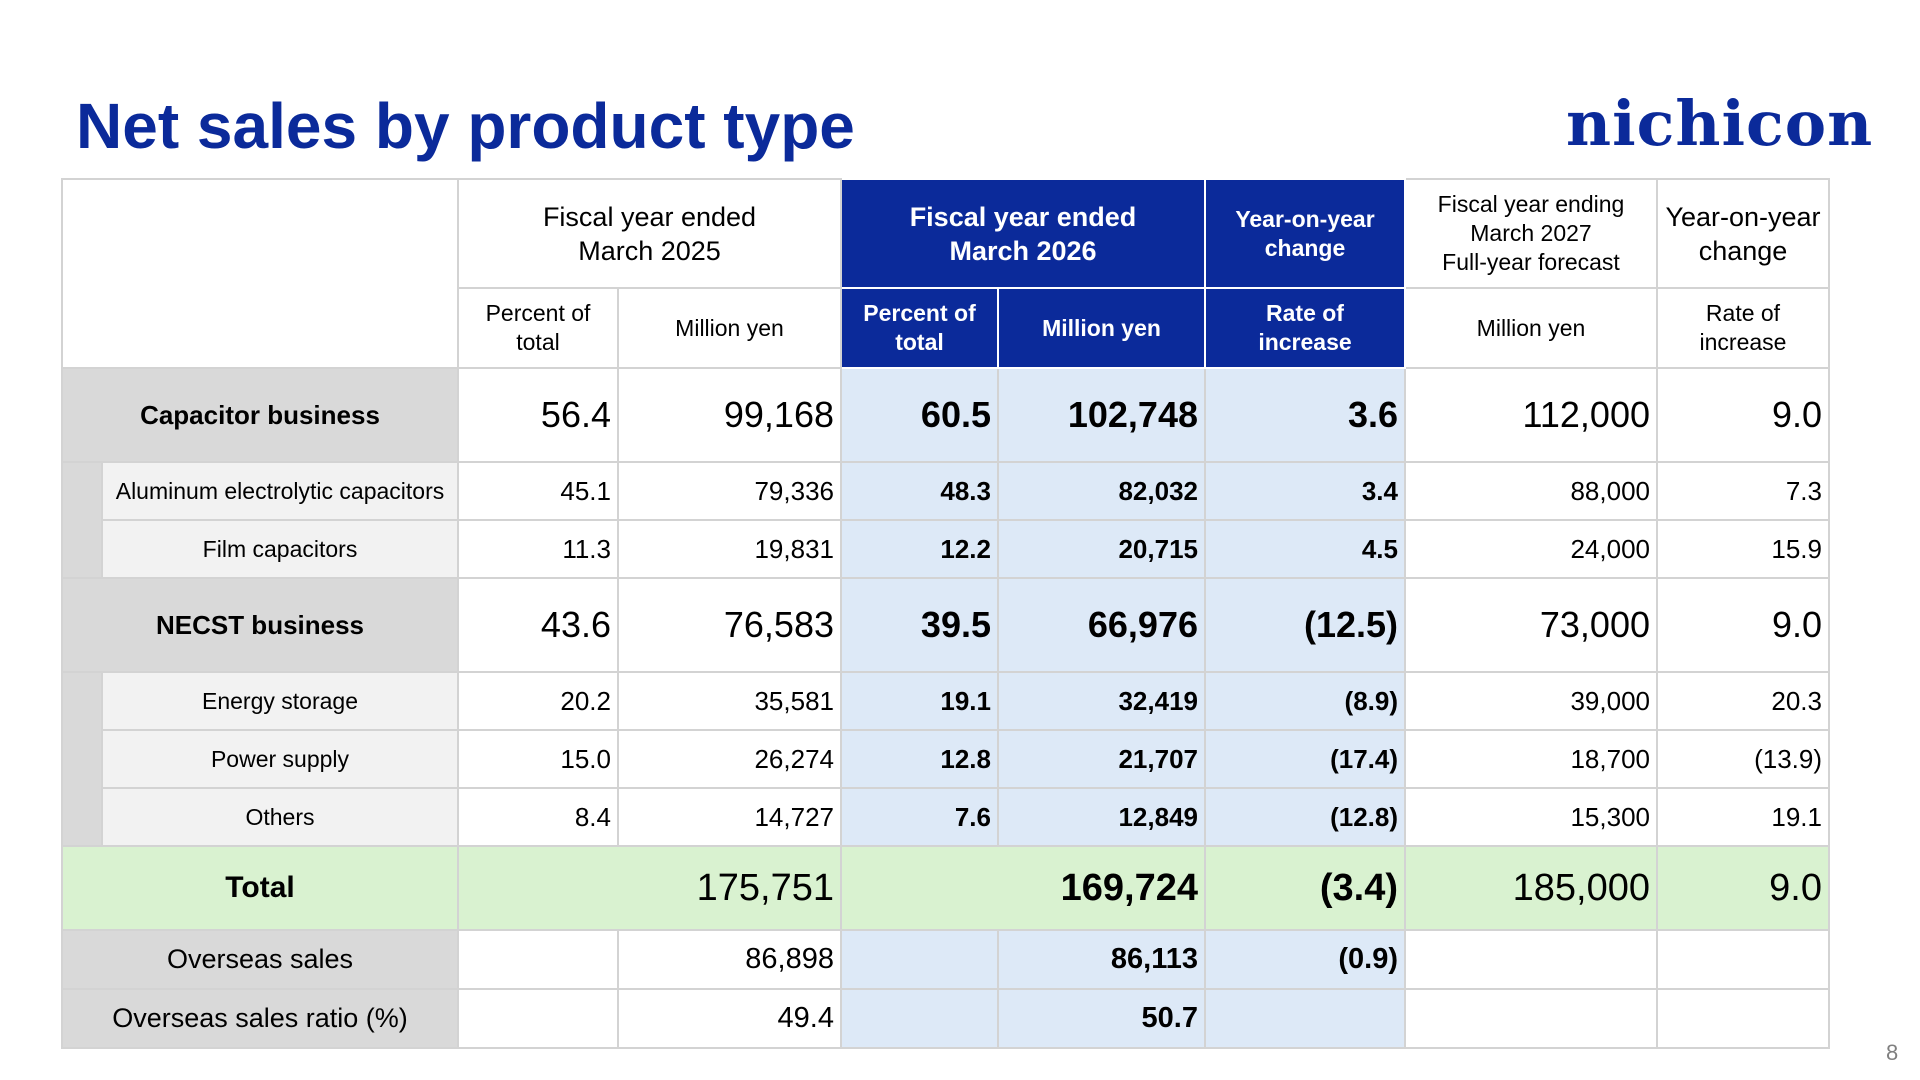 This screenshot has width=1920, height=1080. I want to click on table-row-total: Total 175,751 169,724 (3.4) 185,000 9.0, so click(945, 888).